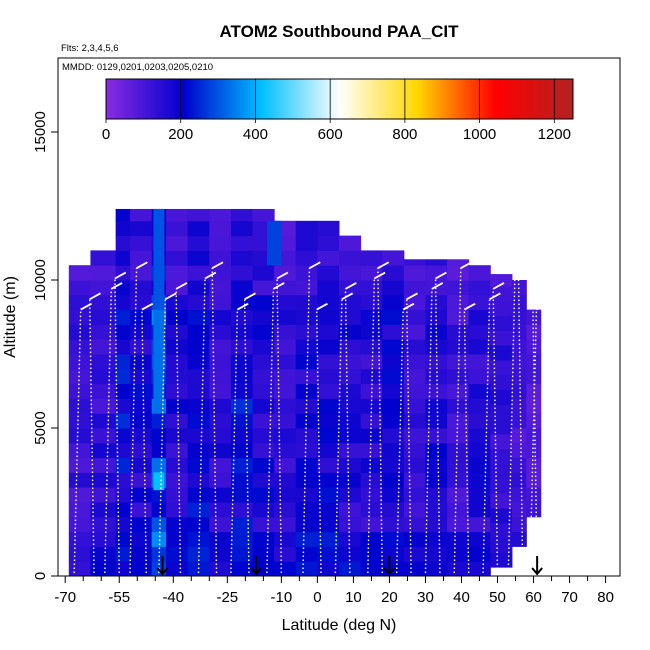  What do you see at coordinates (119, 597) in the screenshot?
I see `x-tick-label: -55` at bounding box center [119, 597].